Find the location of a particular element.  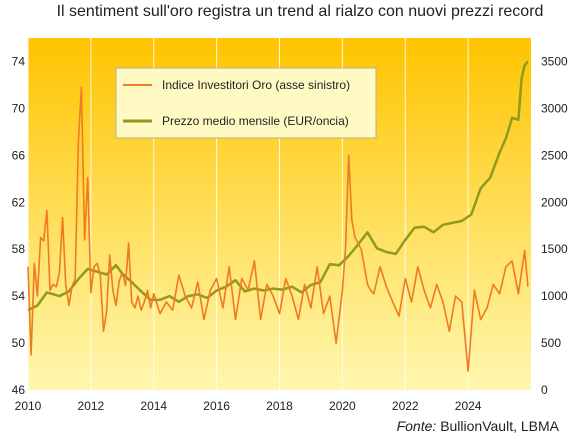

y-right-tick-label: 3000 is located at coordinates (554, 108).